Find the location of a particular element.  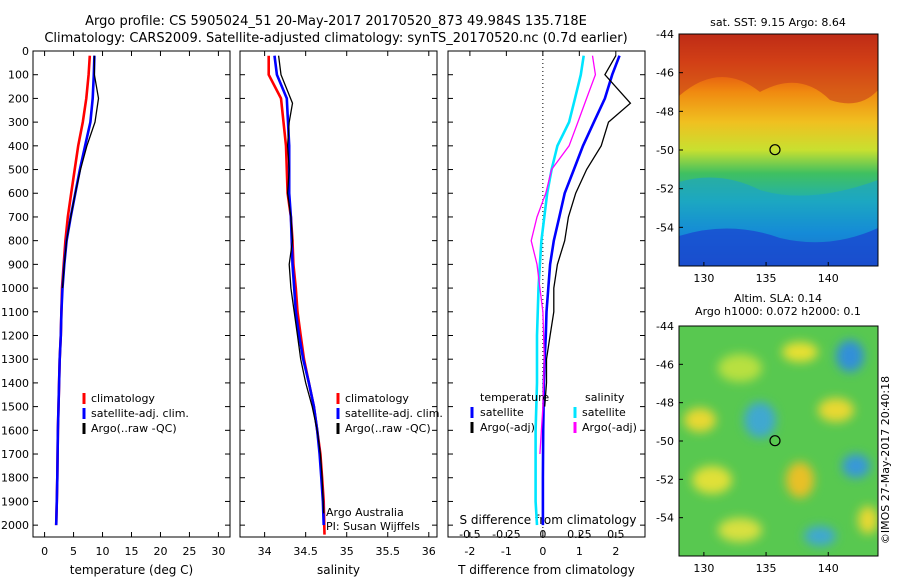

temperature-legend-label: Argo(..raw -QC) is located at coordinates (134, 428).